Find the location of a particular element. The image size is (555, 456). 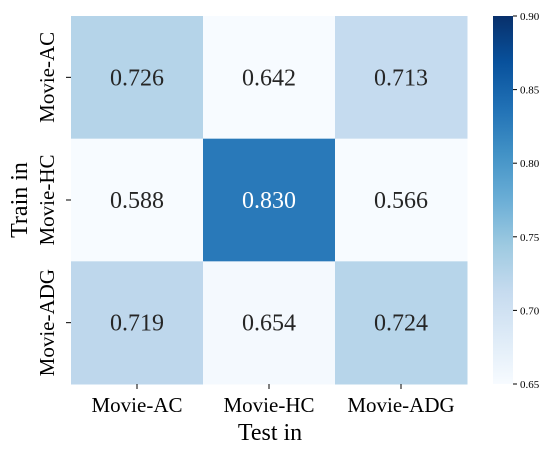

y-axis-label: Train in is located at coordinates (20, 200).